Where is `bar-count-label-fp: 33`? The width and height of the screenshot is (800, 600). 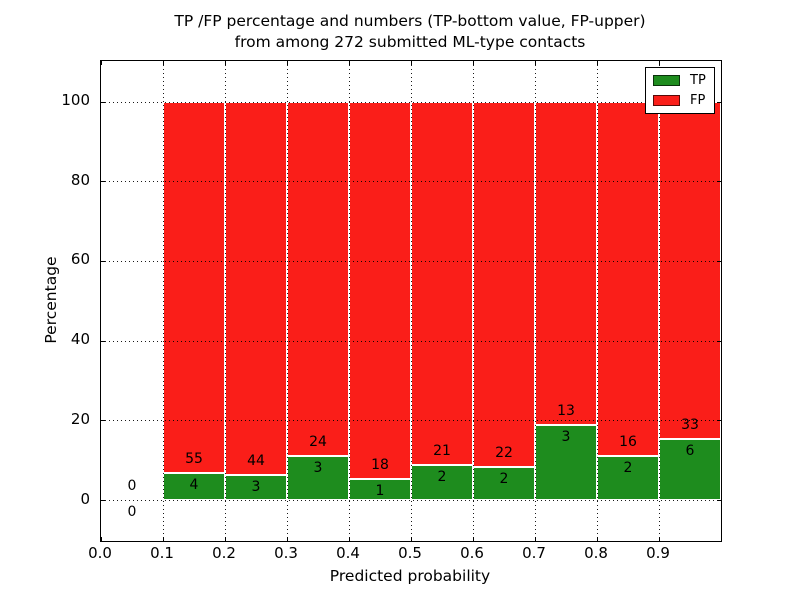 bar-count-label-fp: 33 is located at coordinates (690, 424).